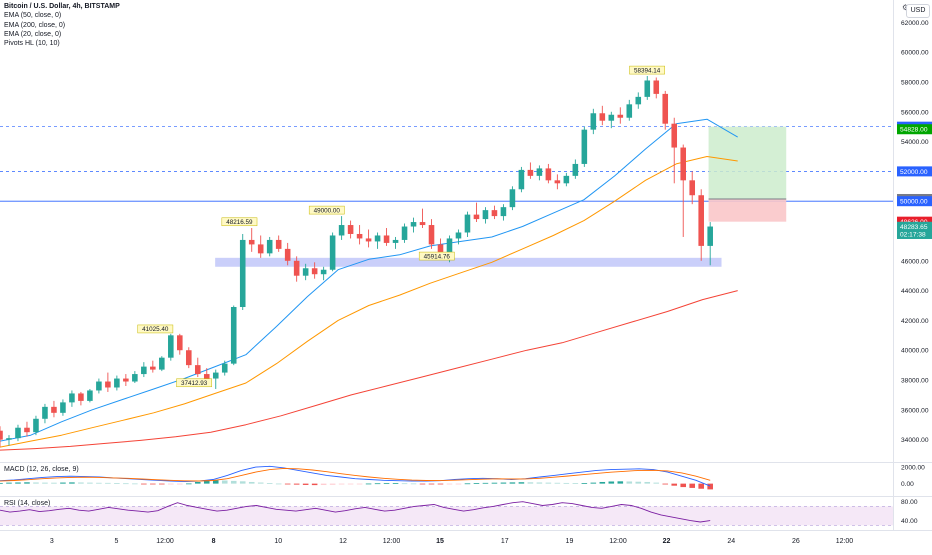 The height and width of the screenshot is (555, 932). I want to click on legend-pivots-hl: Pivots HL (10, 10), so click(32, 44).